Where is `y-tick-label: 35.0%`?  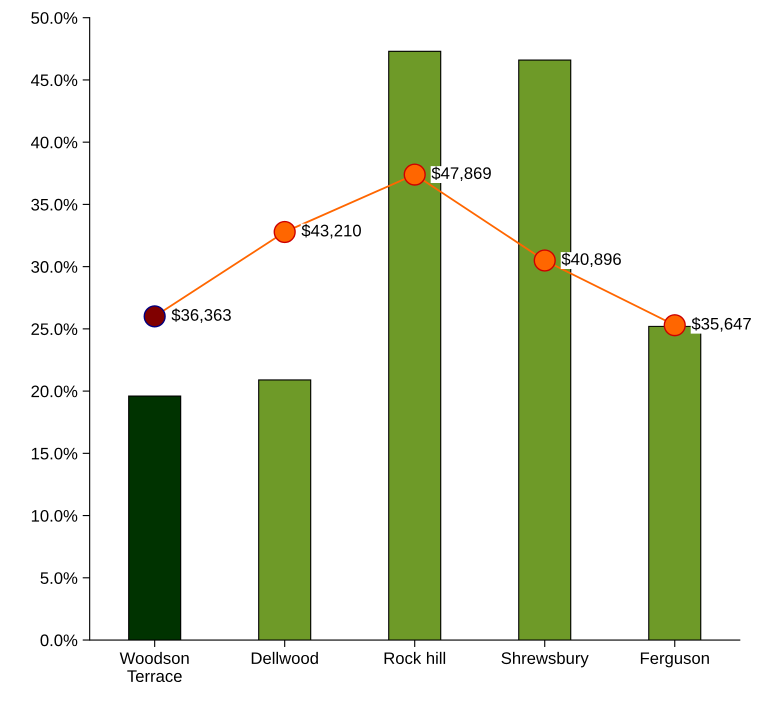
y-tick-label: 35.0% is located at coordinates (54, 204).